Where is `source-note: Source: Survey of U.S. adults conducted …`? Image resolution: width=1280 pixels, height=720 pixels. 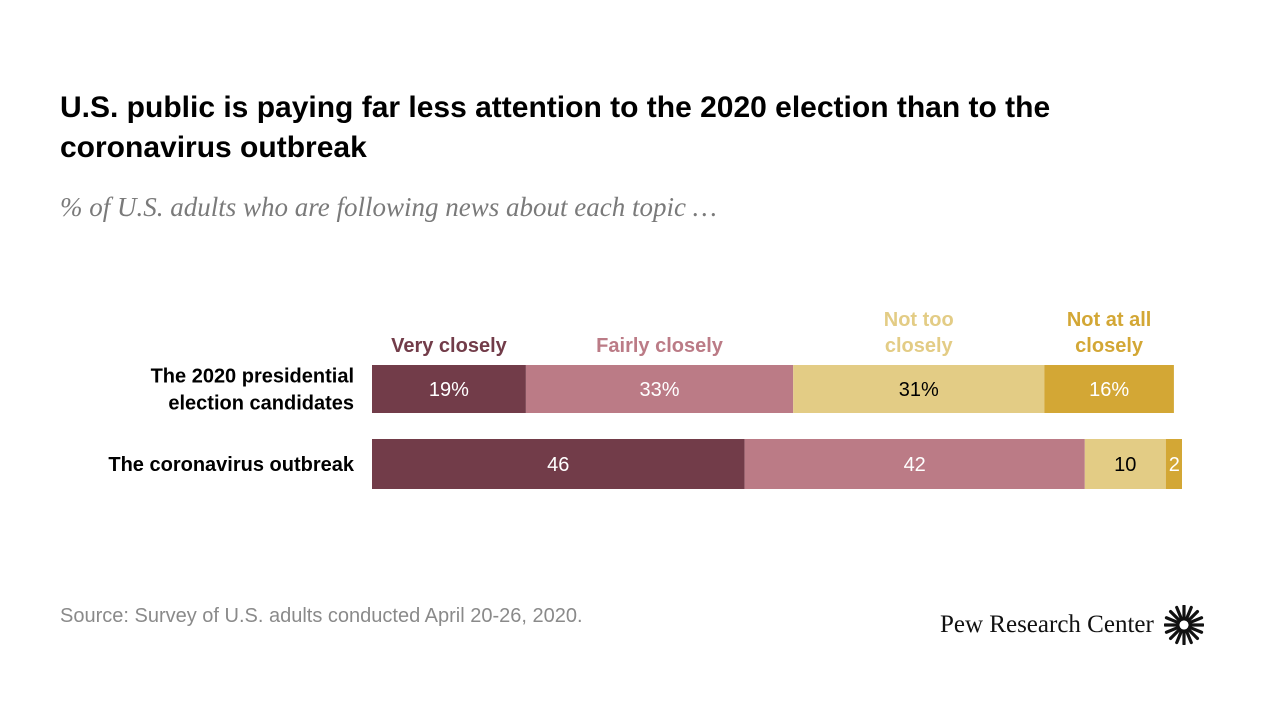
source-note: Source: Survey of U.S. adults conducted … is located at coordinates (321, 616).